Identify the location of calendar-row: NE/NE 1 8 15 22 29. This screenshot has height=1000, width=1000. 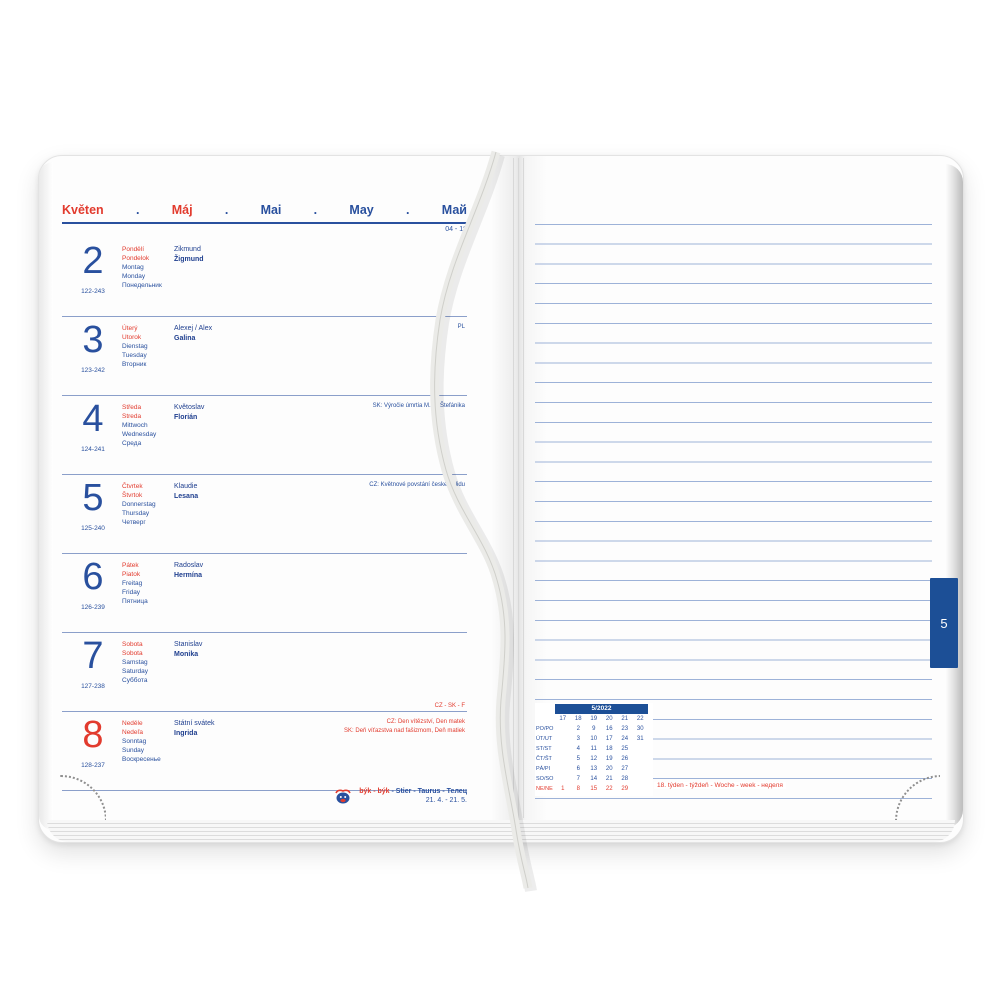
(594, 789).